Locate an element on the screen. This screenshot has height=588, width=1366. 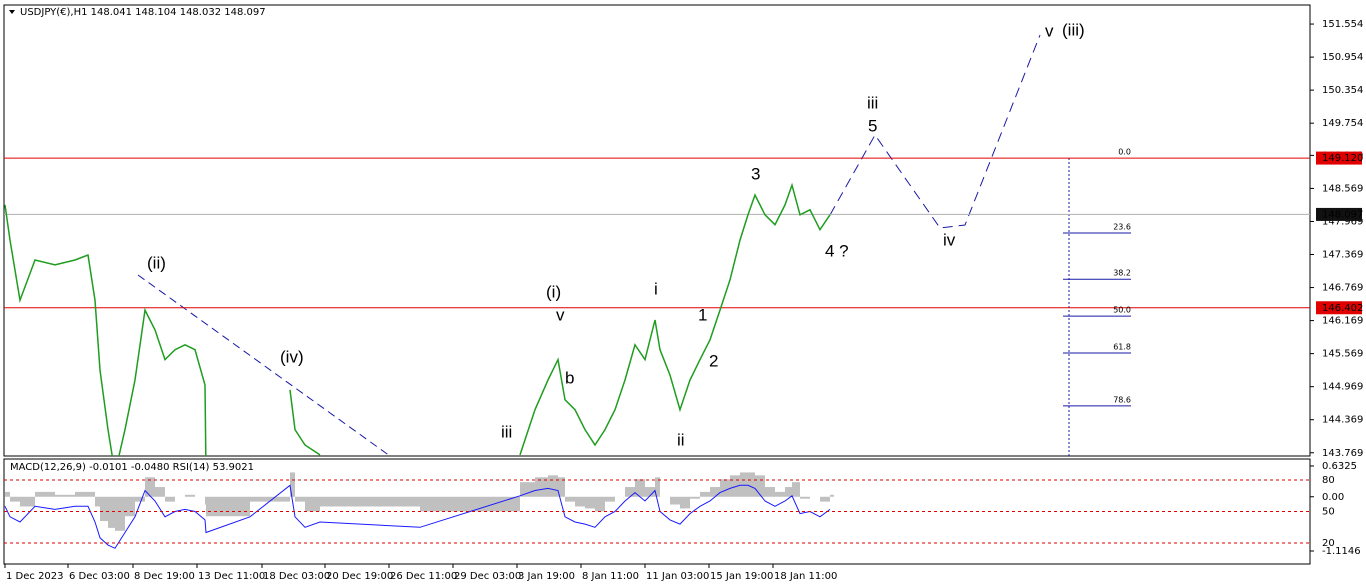
y-tick-label: 151.554 is located at coordinates (1342, 24).